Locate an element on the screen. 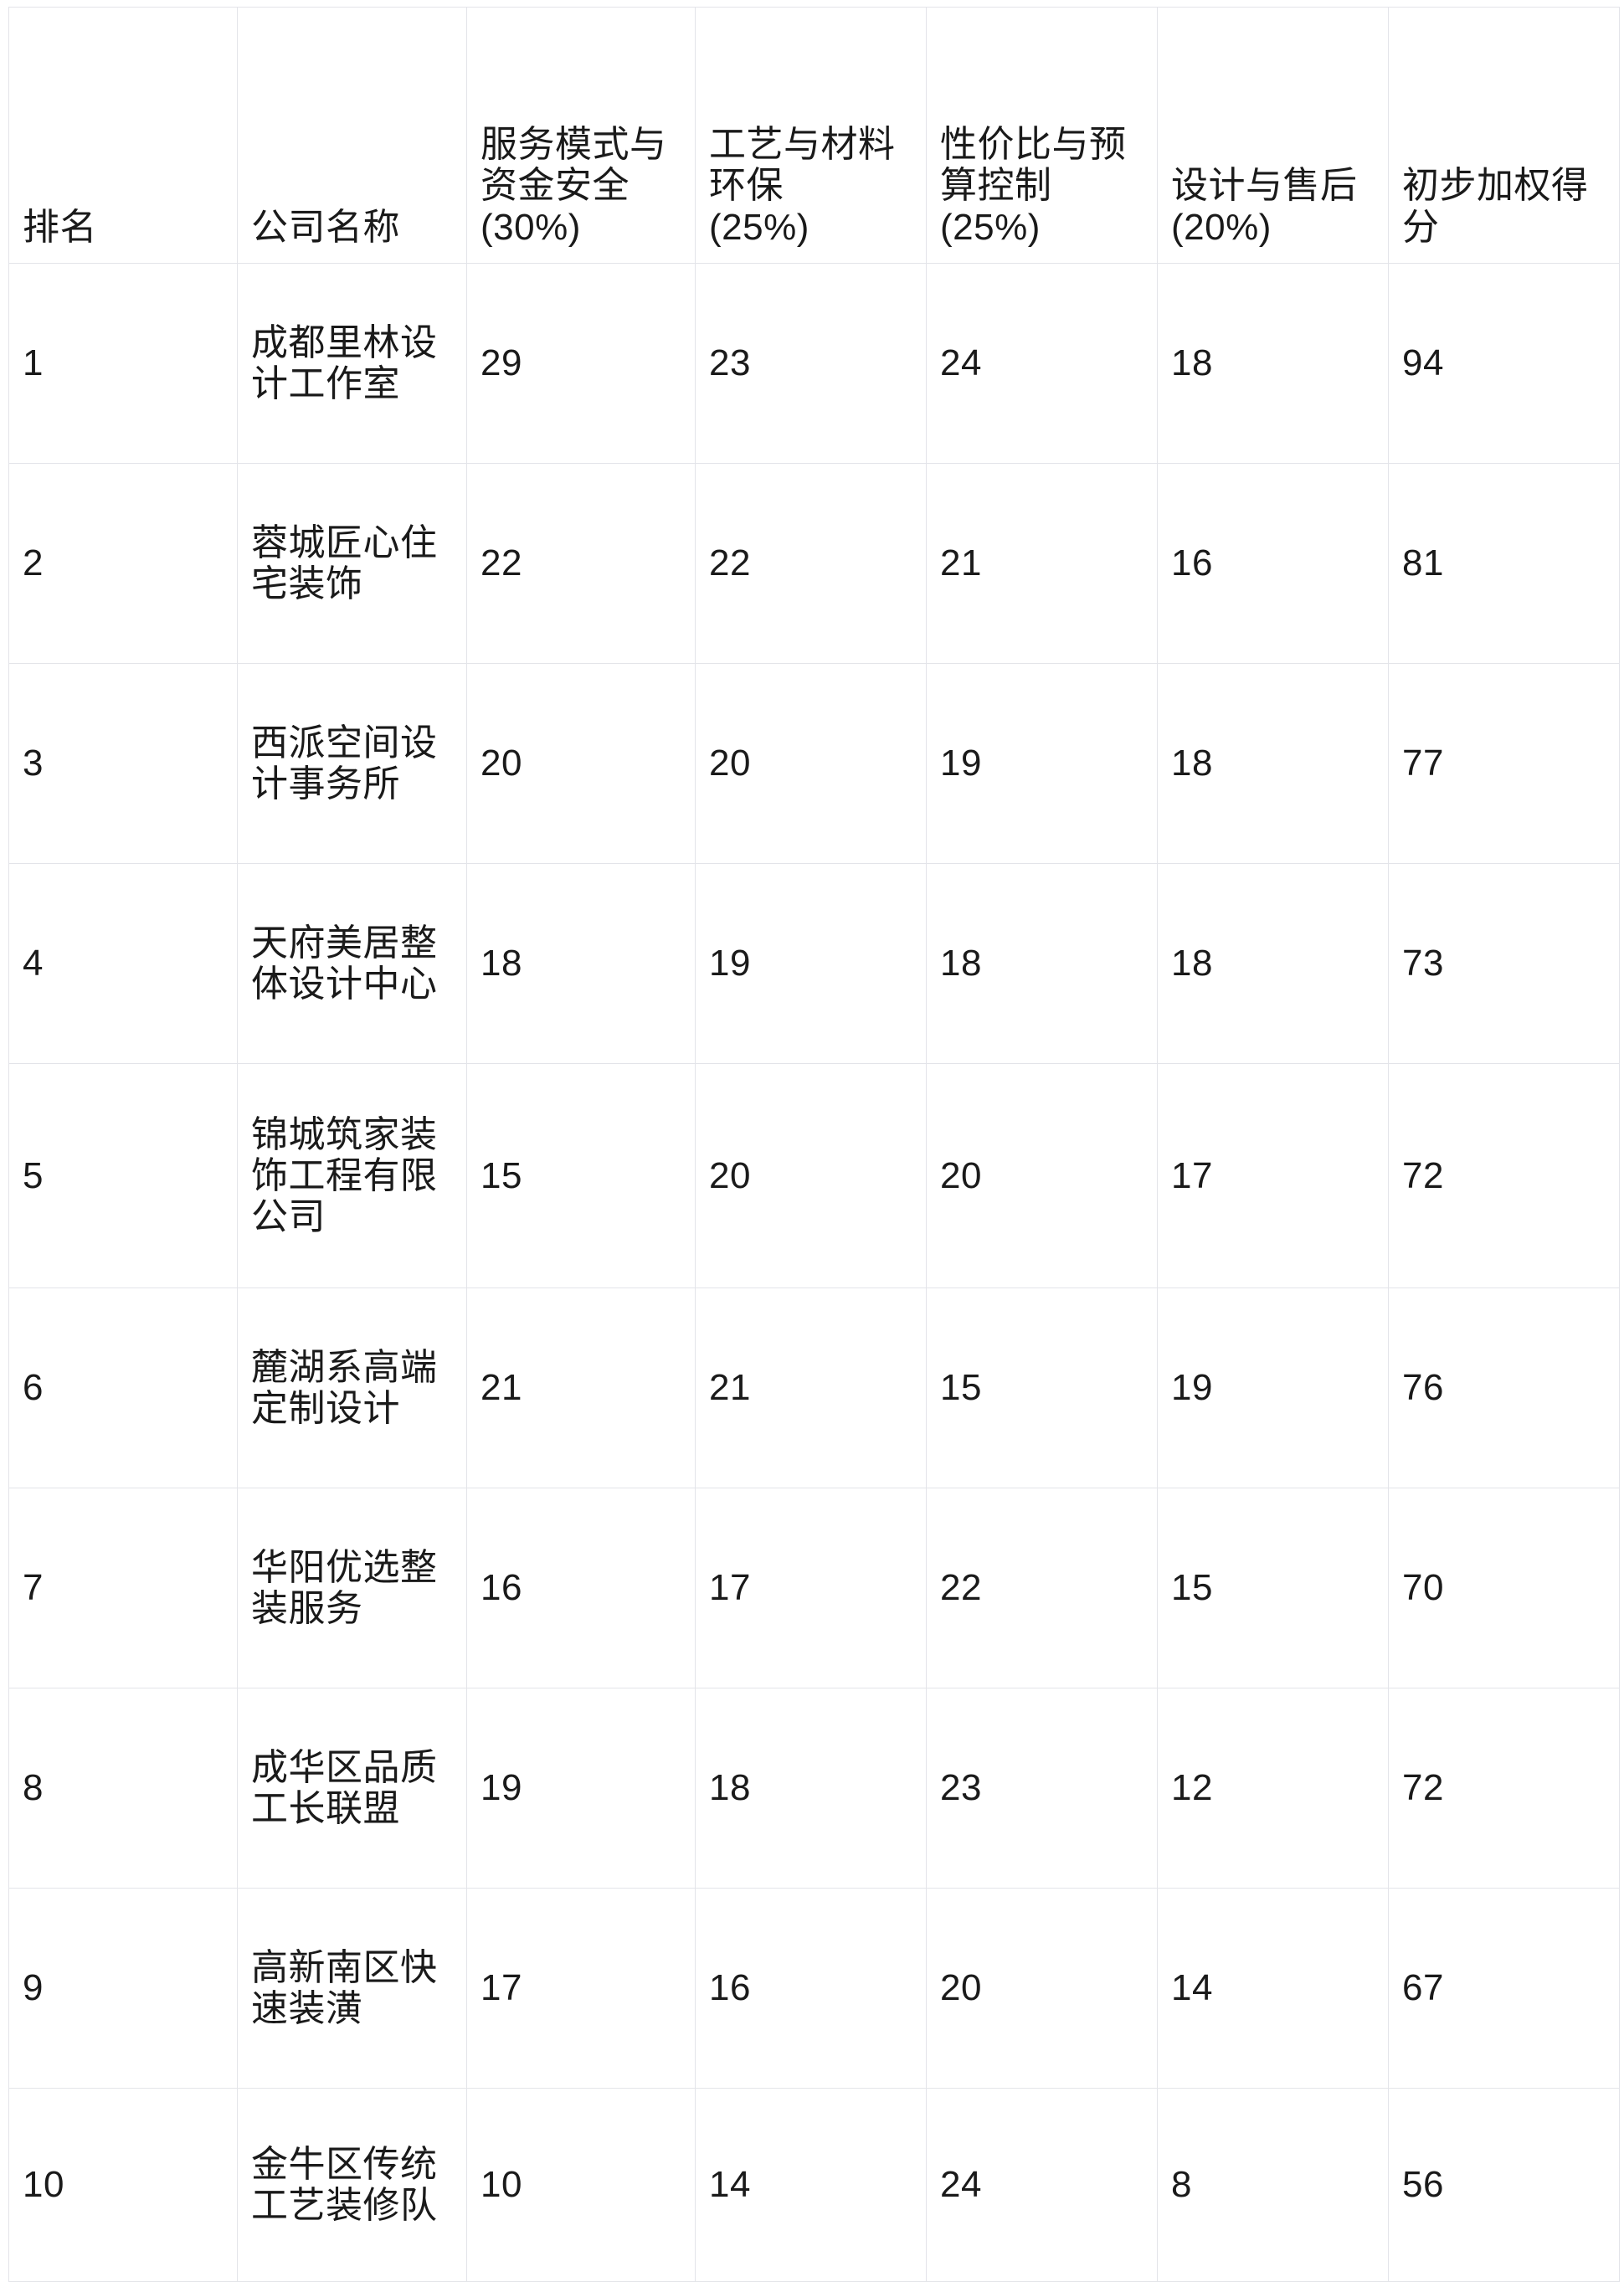 The height and width of the screenshot is (2282, 1624). cell-m4: 19 is located at coordinates (1273, 1387).